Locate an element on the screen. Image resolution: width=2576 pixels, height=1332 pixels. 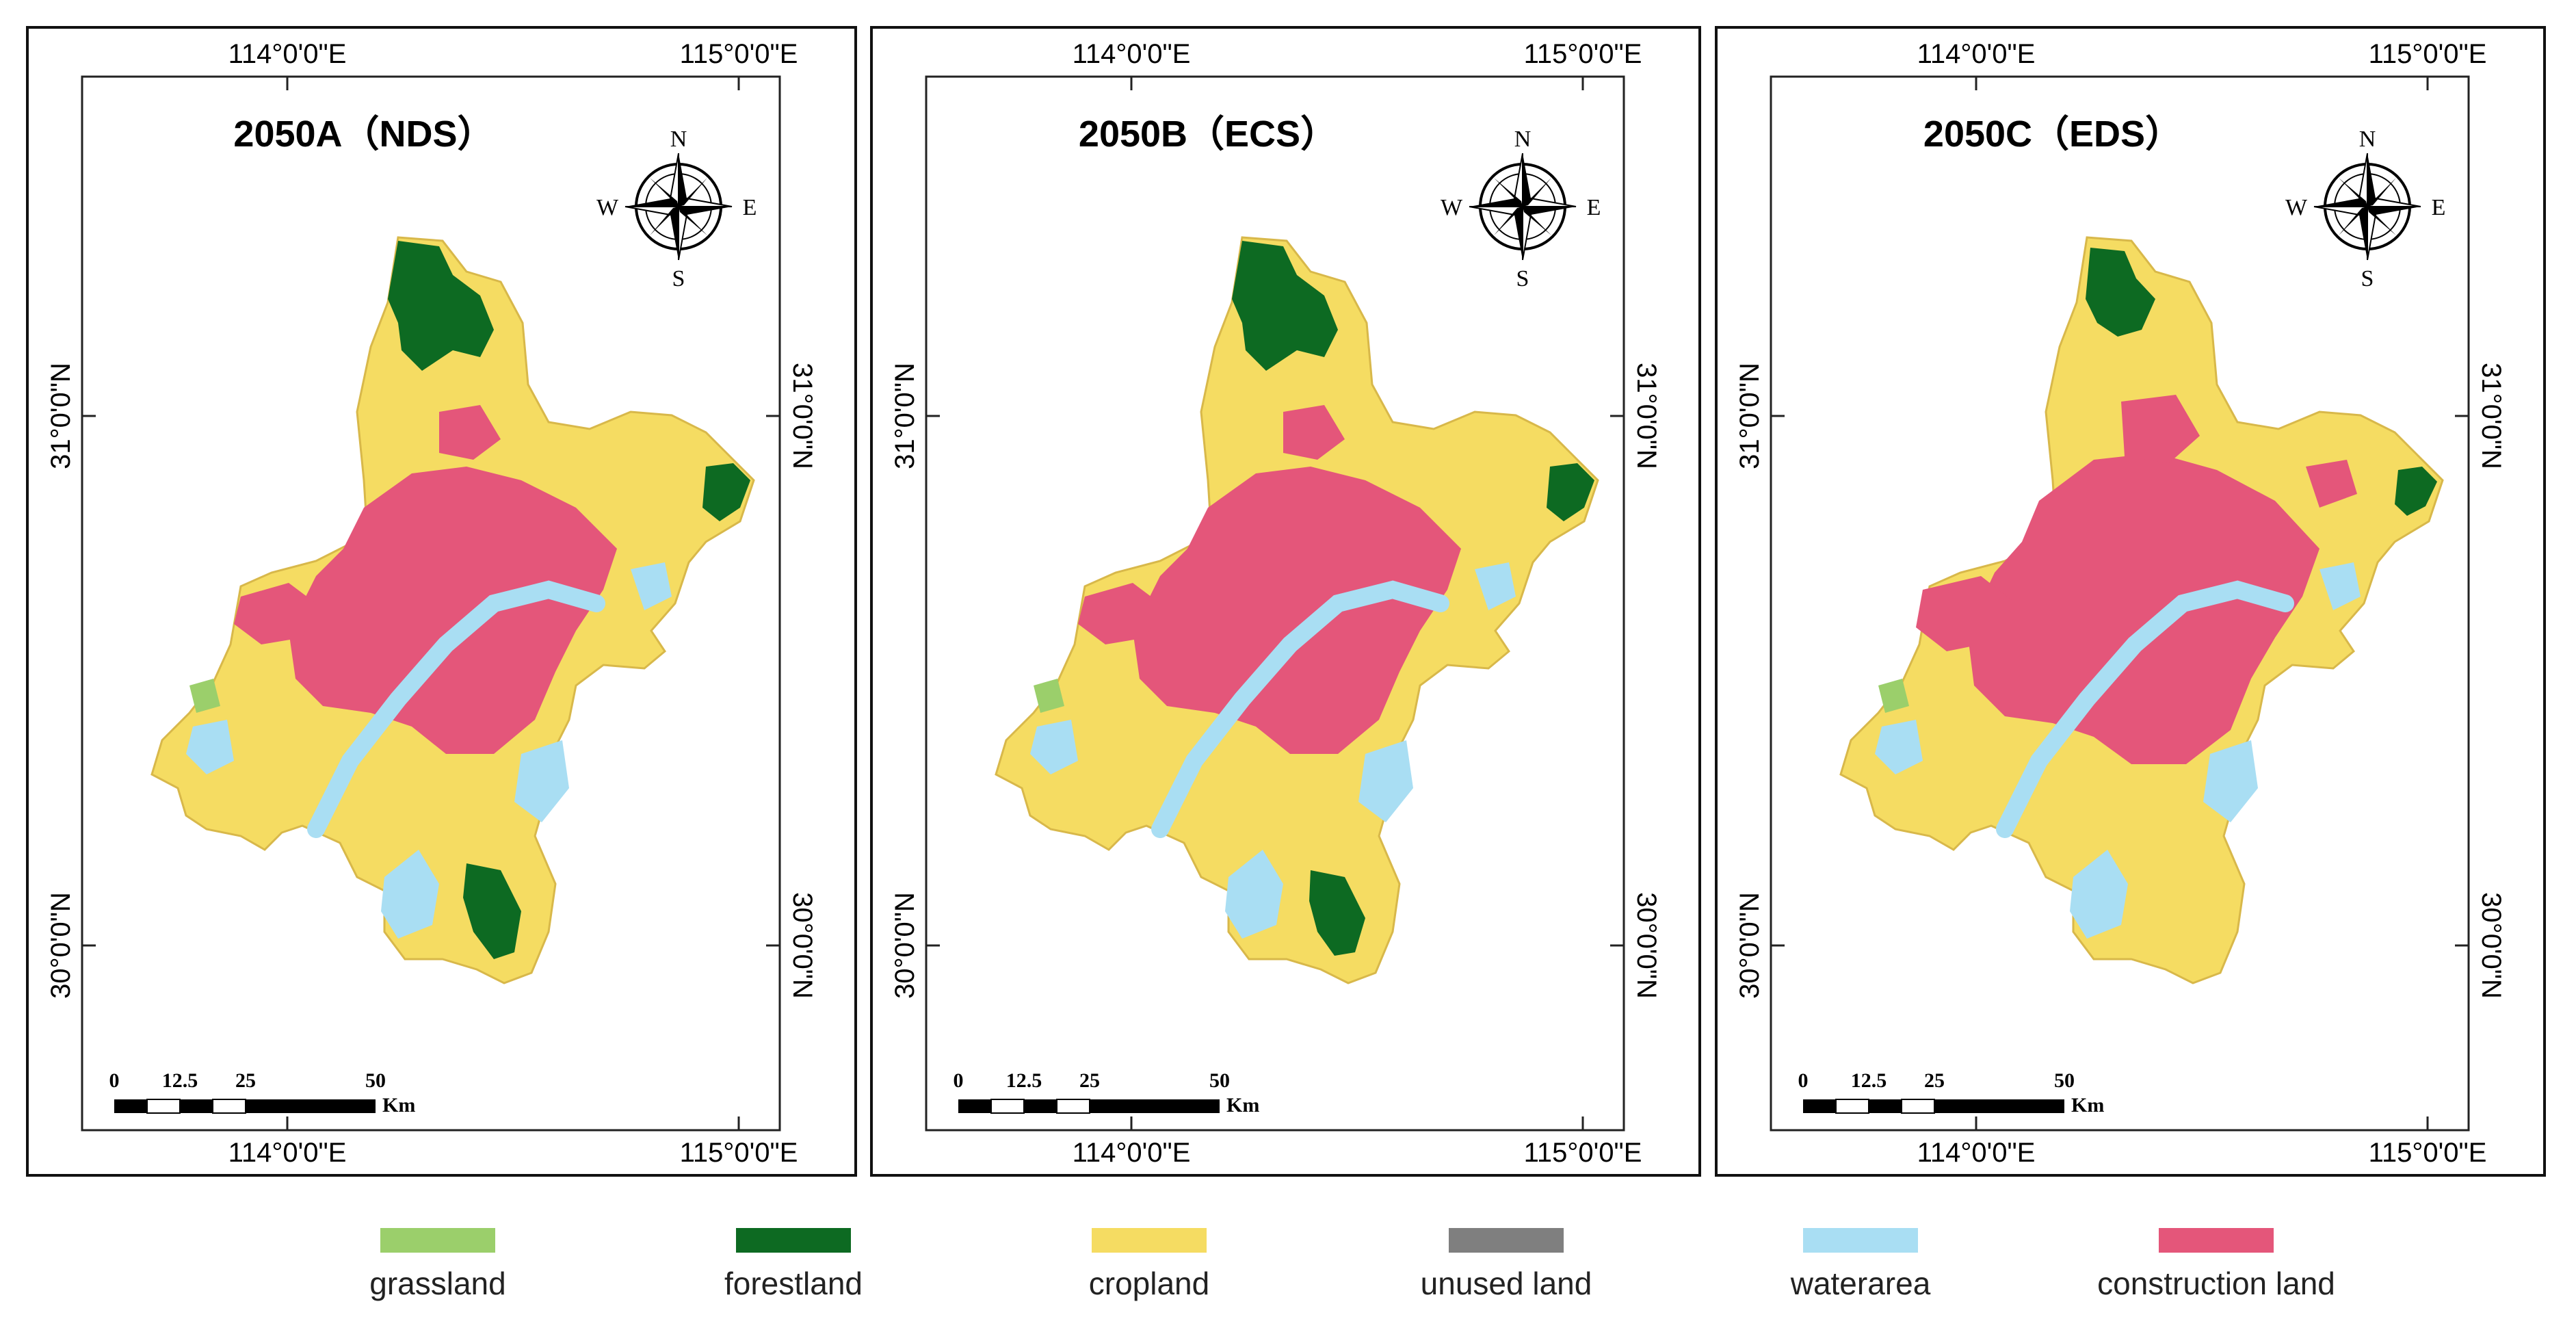
water-south is located at coordinates (2099, 894).